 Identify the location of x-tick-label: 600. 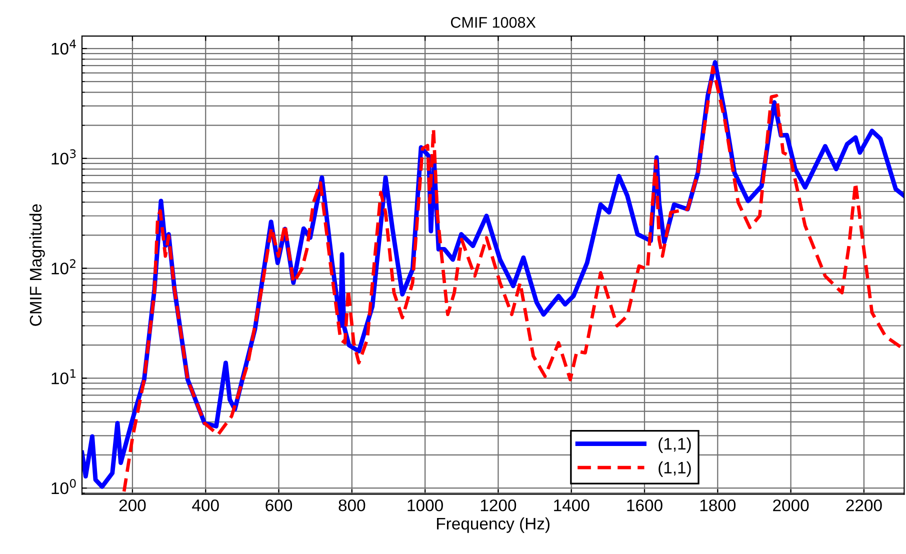
(279, 505).